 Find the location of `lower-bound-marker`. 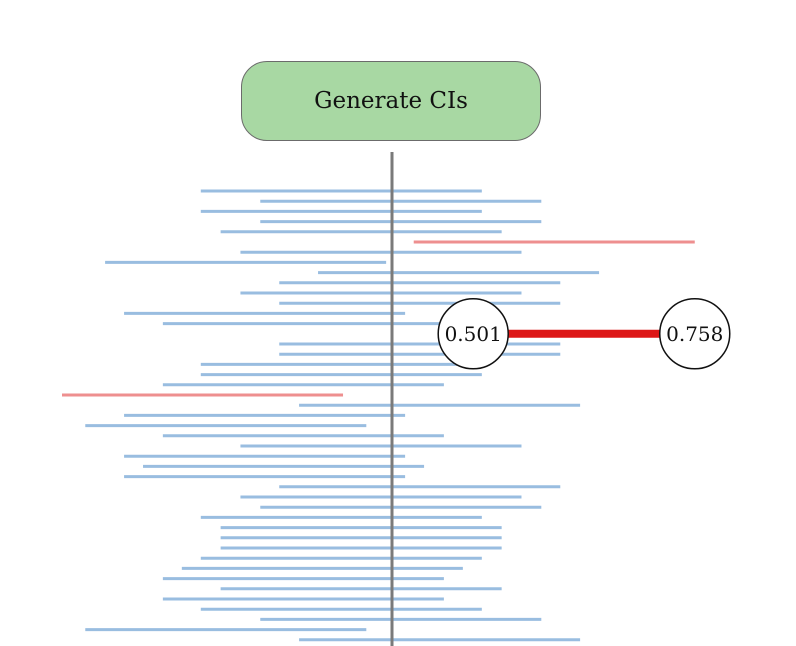

lower-bound-marker is located at coordinates (473, 334).